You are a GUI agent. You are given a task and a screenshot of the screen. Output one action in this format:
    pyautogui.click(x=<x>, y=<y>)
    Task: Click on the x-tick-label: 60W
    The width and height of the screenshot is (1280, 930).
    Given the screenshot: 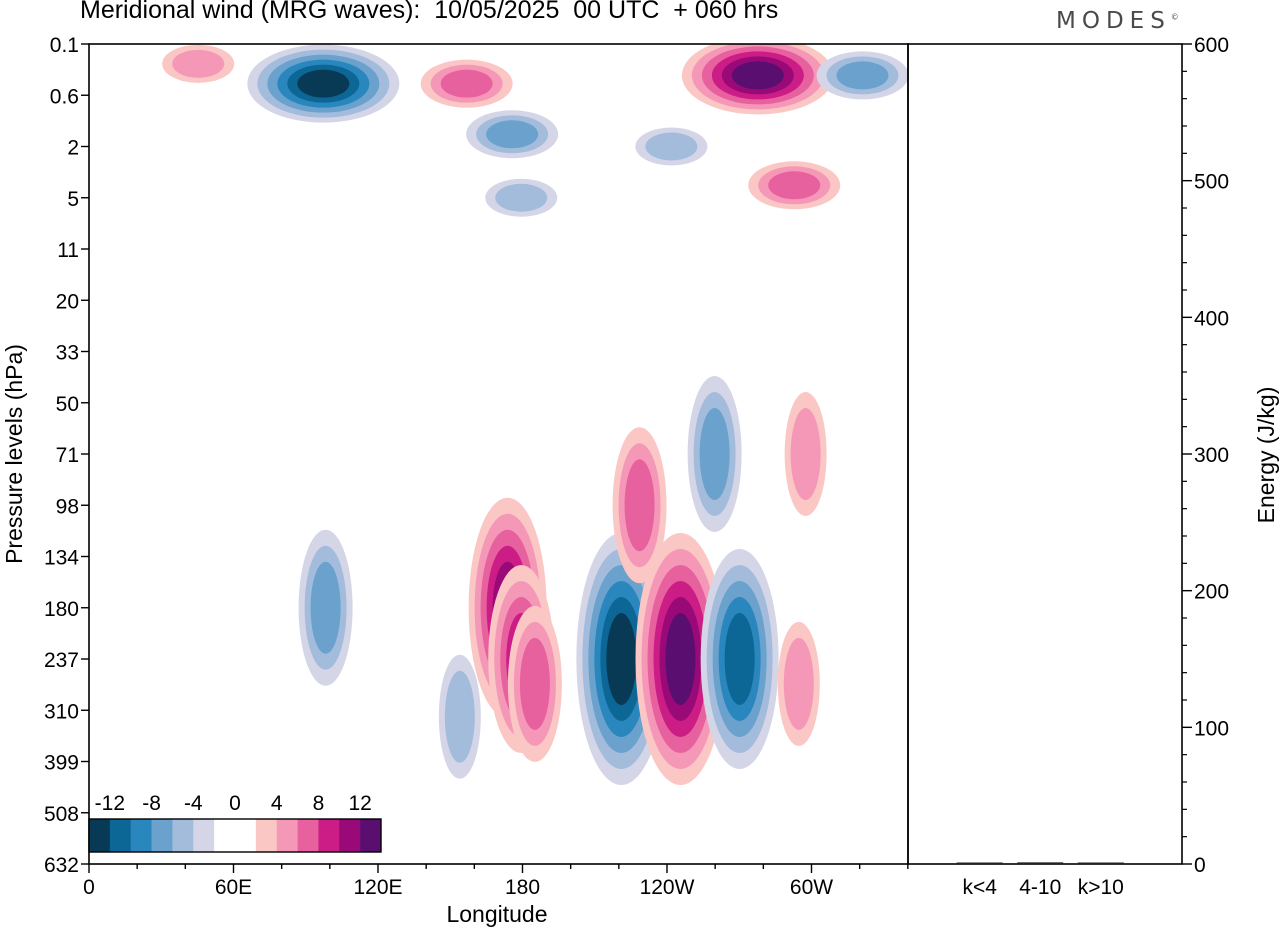 What is the action you would take?
    pyautogui.click(x=811, y=887)
    